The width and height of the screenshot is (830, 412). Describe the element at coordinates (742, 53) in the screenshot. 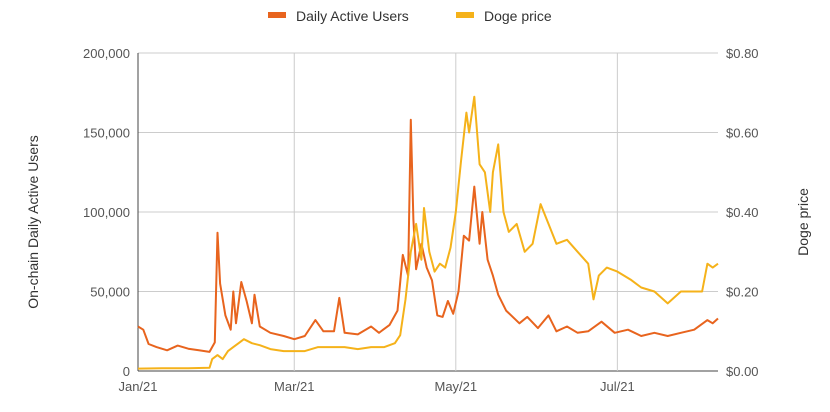

I see `right-tick-label: $0.80` at that location.